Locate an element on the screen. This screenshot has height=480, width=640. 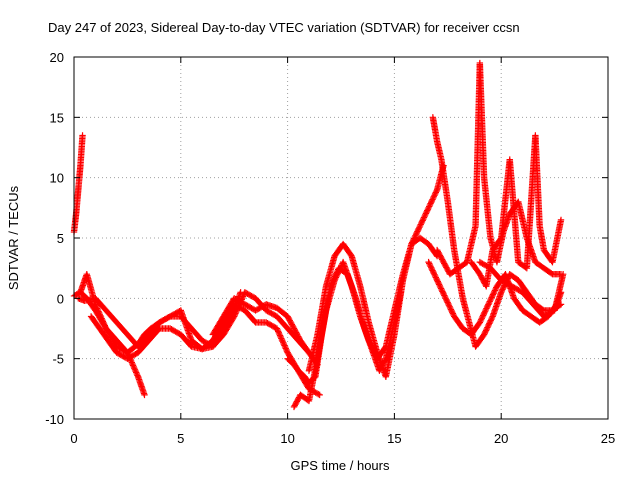
series-arc-n is located at coordinates (521, 289).